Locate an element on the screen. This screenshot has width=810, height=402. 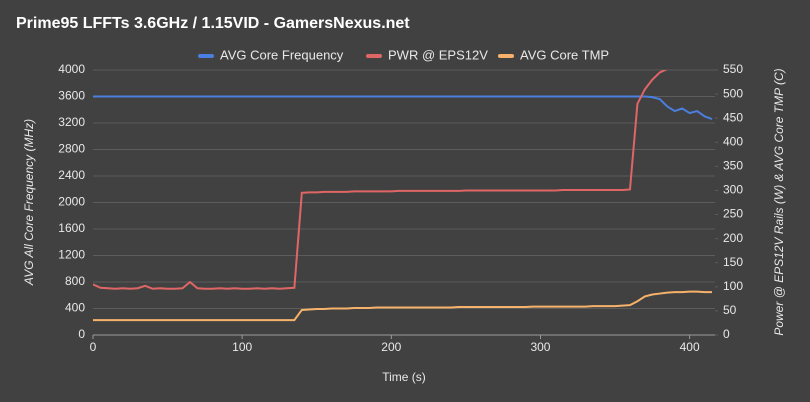
x-axis-label: Time (s) is located at coordinates (404, 377).